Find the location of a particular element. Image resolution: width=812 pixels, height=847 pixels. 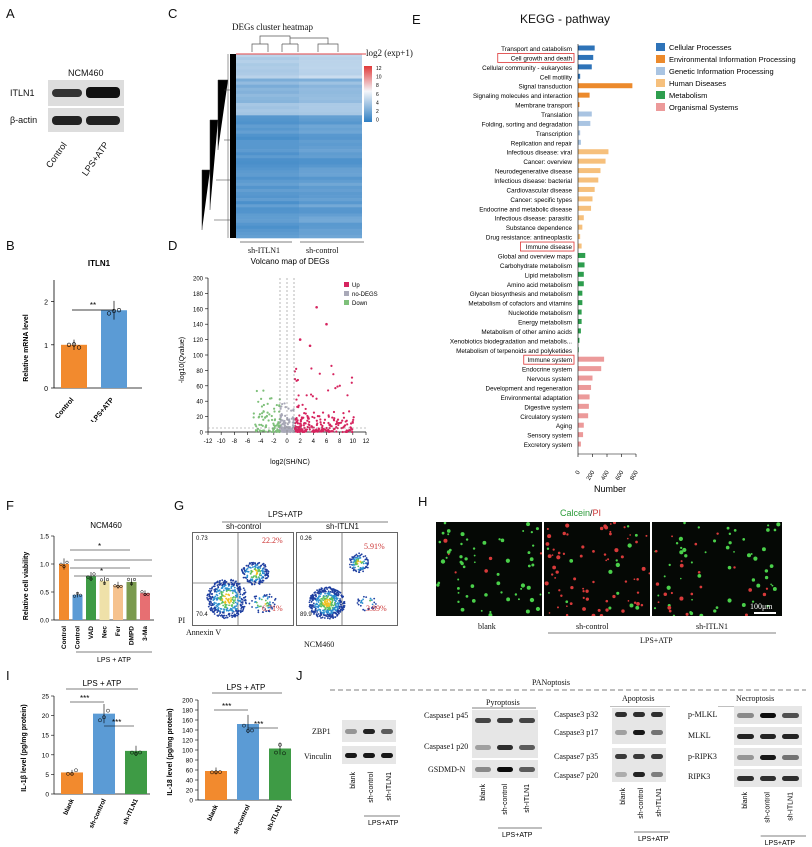

panel-b-title: ITLN1 is located at coordinates (99, 263).